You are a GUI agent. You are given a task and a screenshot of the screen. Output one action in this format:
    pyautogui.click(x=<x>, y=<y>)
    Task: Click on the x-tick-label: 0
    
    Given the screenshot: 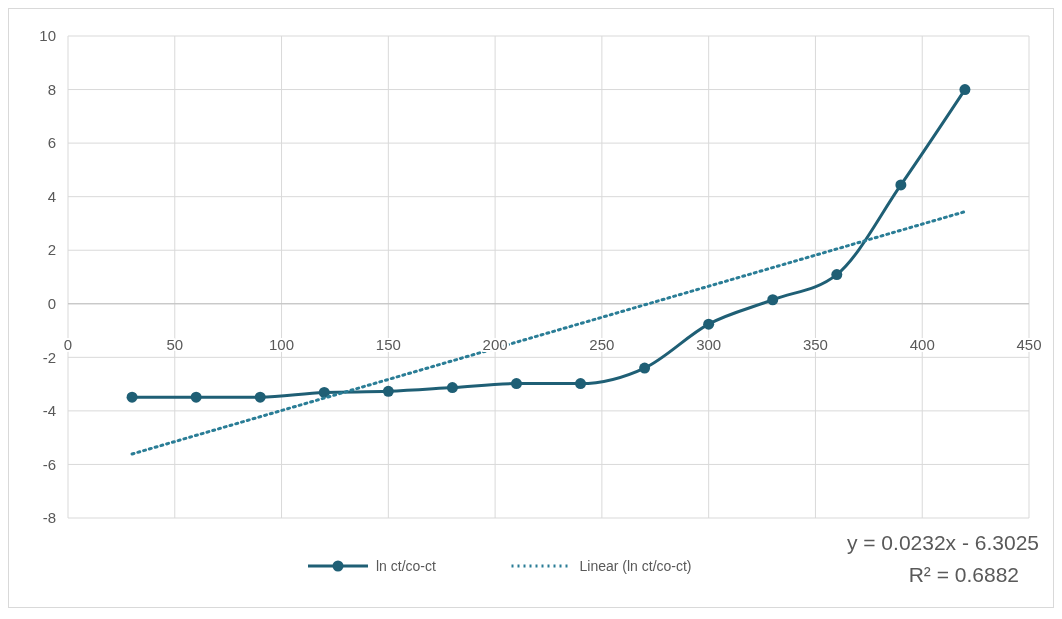 What is the action you would take?
    pyautogui.click(x=68, y=344)
    